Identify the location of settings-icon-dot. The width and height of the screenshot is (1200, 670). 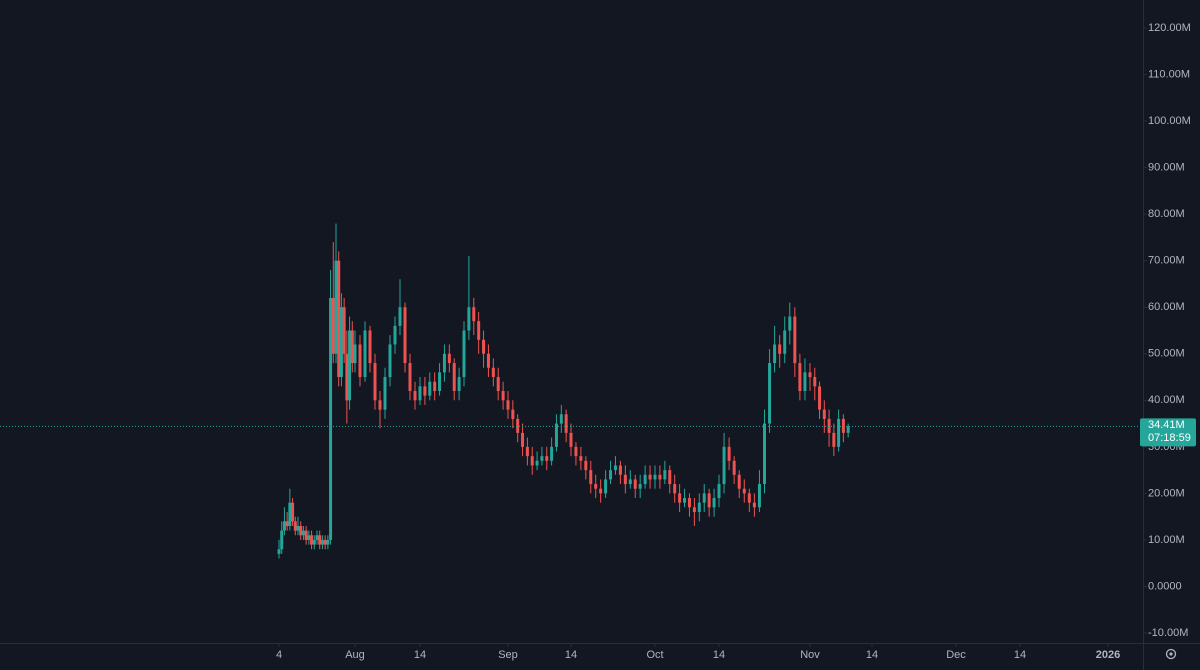
(1171, 654).